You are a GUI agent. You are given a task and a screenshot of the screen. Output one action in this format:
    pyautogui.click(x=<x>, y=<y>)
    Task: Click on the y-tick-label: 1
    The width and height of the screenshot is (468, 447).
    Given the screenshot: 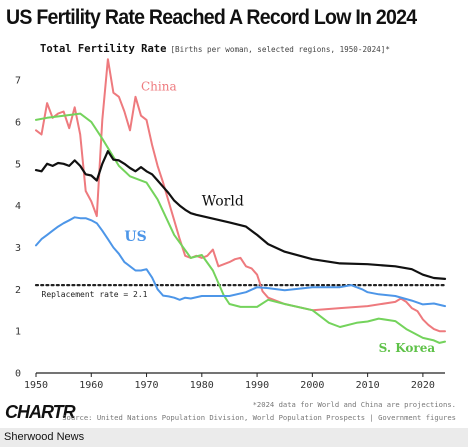 What is the action you would take?
    pyautogui.click(x=18, y=332)
    